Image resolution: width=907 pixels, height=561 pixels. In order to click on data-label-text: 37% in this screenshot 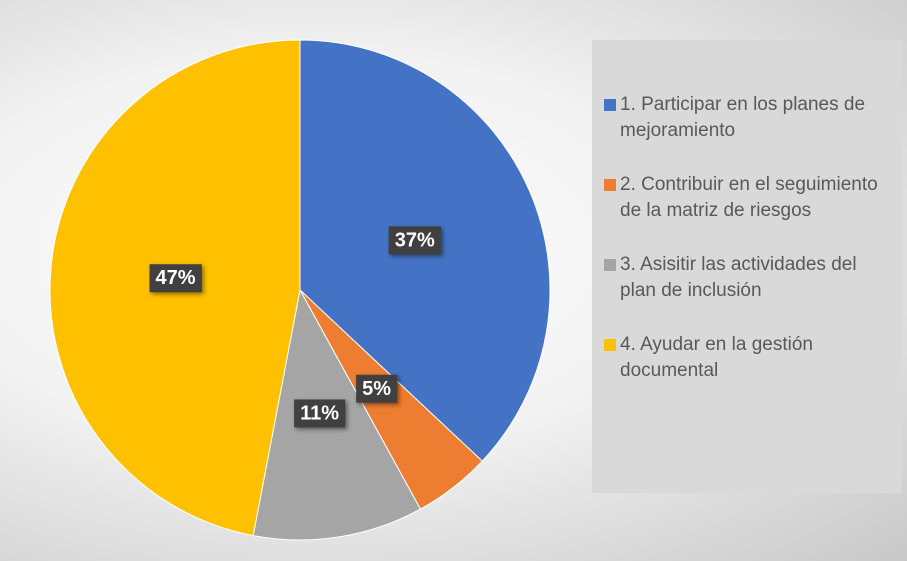, I will do `click(415, 240)`.